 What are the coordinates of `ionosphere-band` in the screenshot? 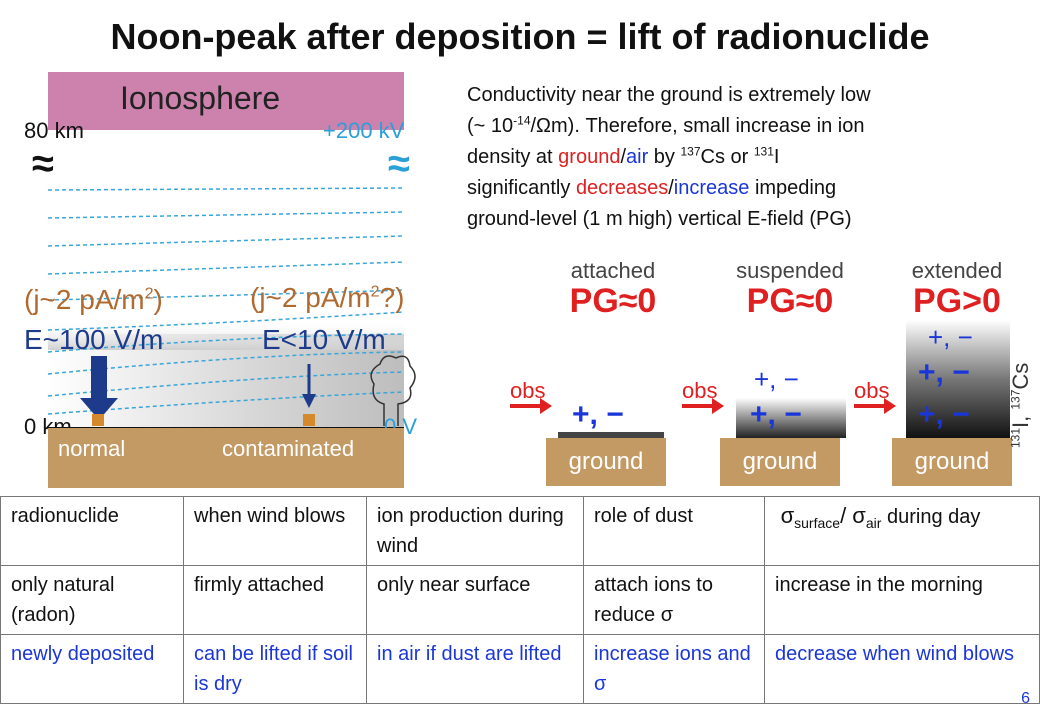 It's located at (226, 101).